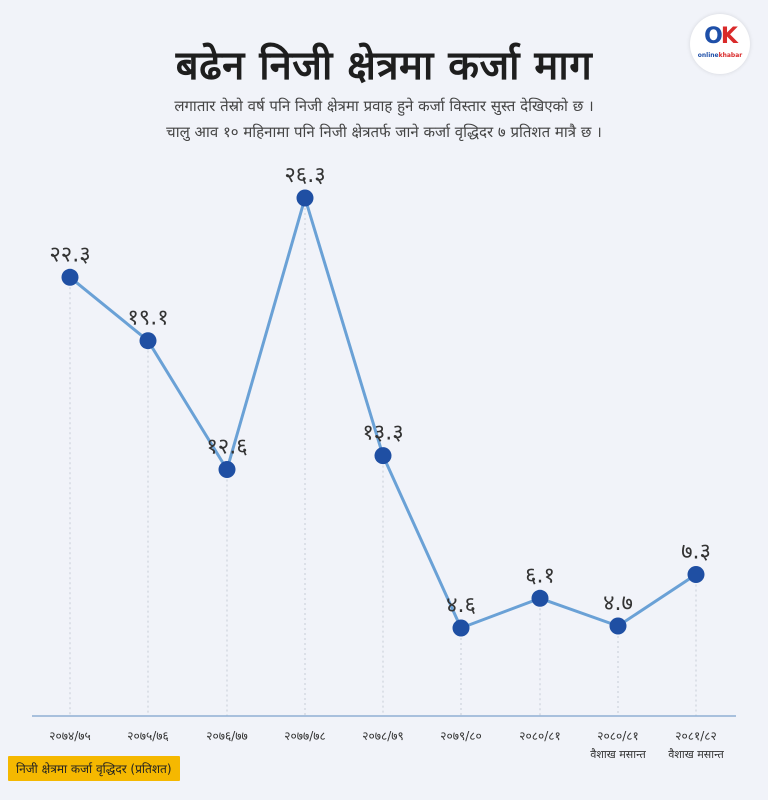 The height and width of the screenshot is (800, 768). I want to click on data-label: ४.६, so click(461, 605).